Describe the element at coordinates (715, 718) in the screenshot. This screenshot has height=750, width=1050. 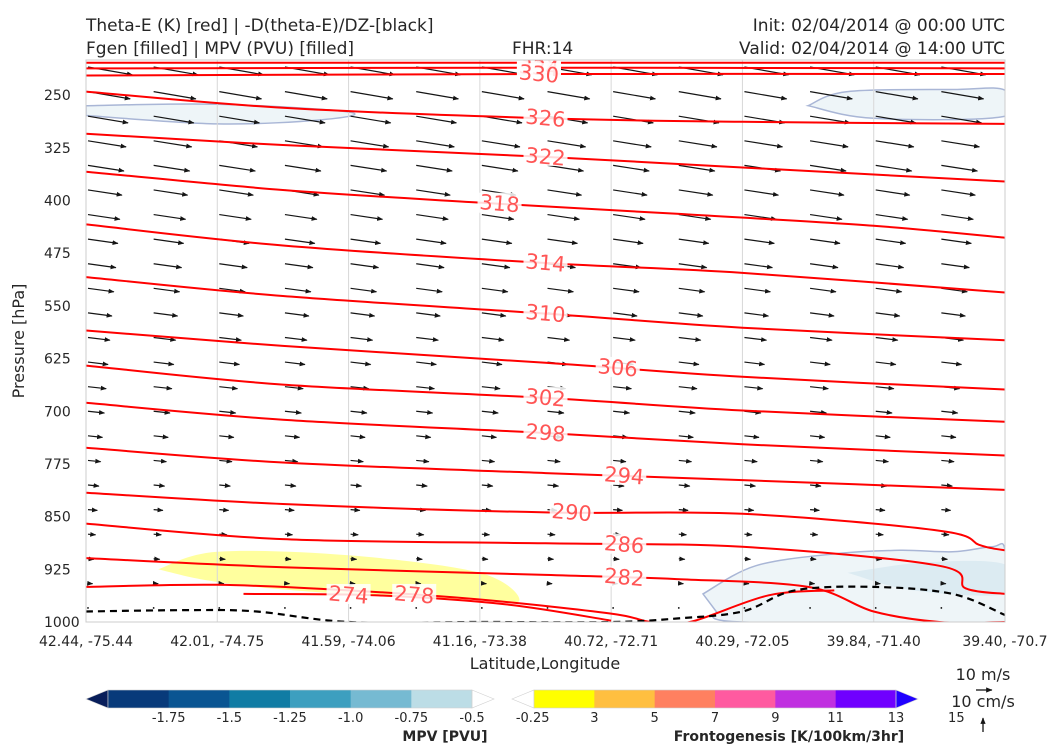
I see `colorbar-tick-label: 7` at that location.